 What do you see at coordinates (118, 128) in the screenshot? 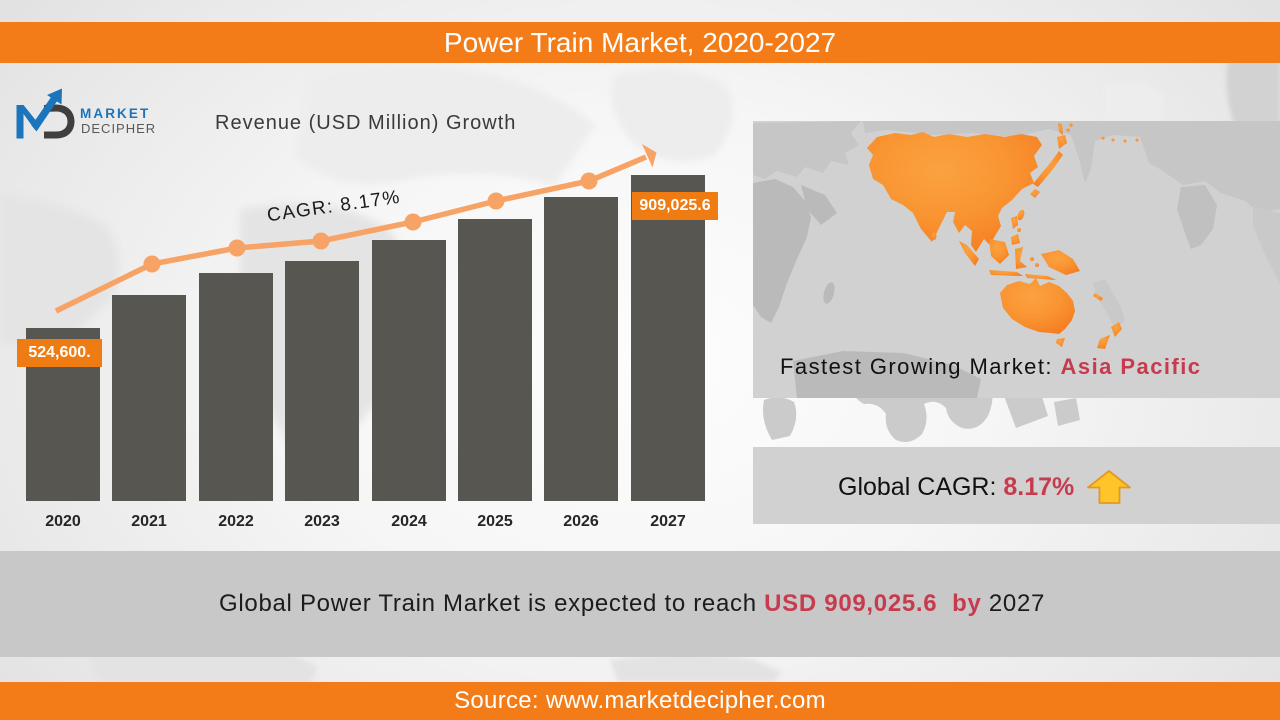
I see `svg-text: DECIPHER` at bounding box center [118, 128].